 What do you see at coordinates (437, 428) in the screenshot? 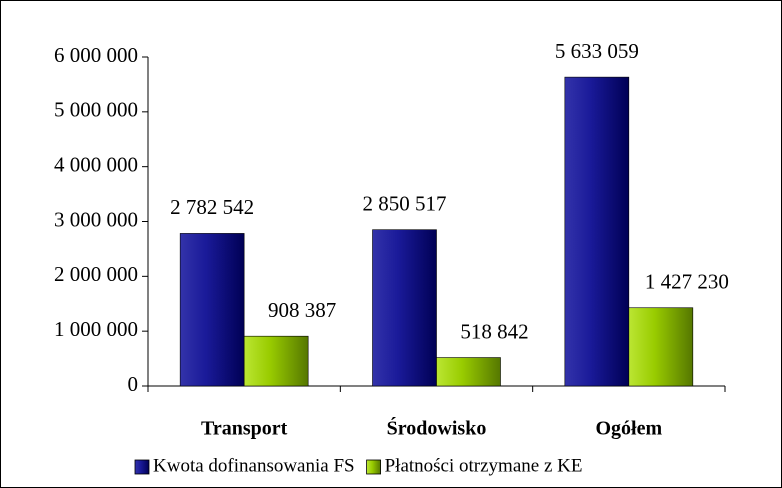
I see `x-tick-label: Środowisko` at bounding box center [437, 428].